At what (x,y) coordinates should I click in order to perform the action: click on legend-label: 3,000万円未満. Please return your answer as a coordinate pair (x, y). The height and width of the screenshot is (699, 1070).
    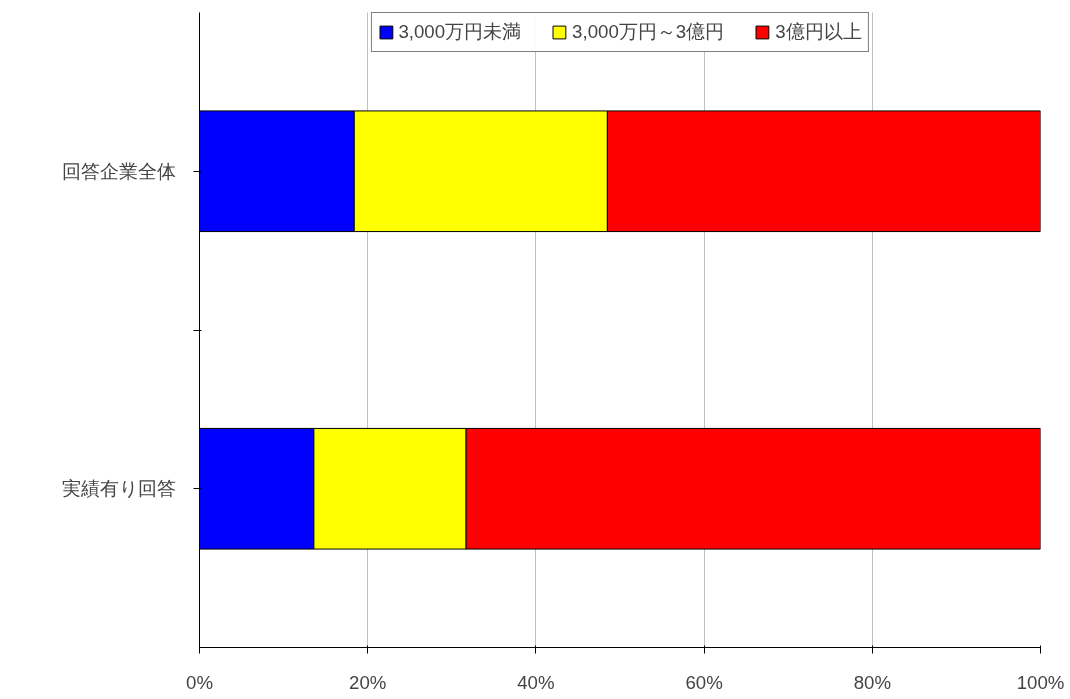
    Looking at the image, I should click on (460, 32).